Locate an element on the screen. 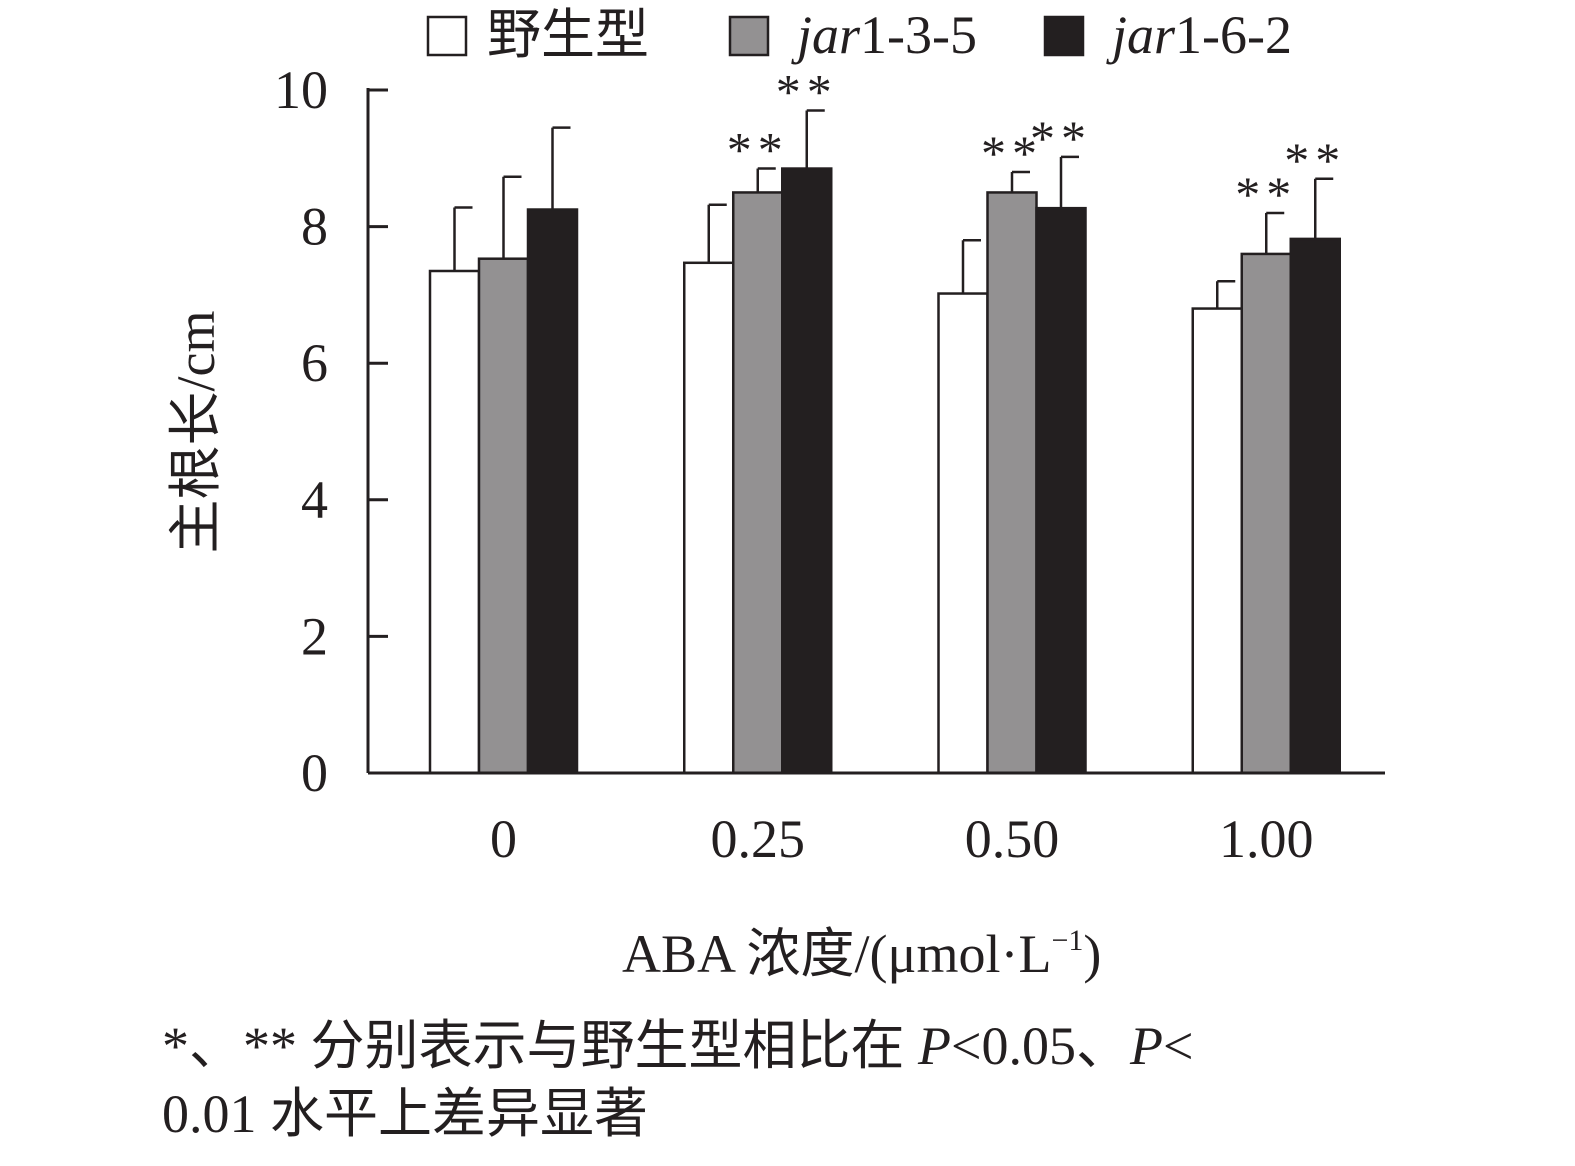 This screenshot has width=1575, height=1166. legend: 野生型 jar1-3-5 jar1-6-2 is located at coordinates (859, 35).